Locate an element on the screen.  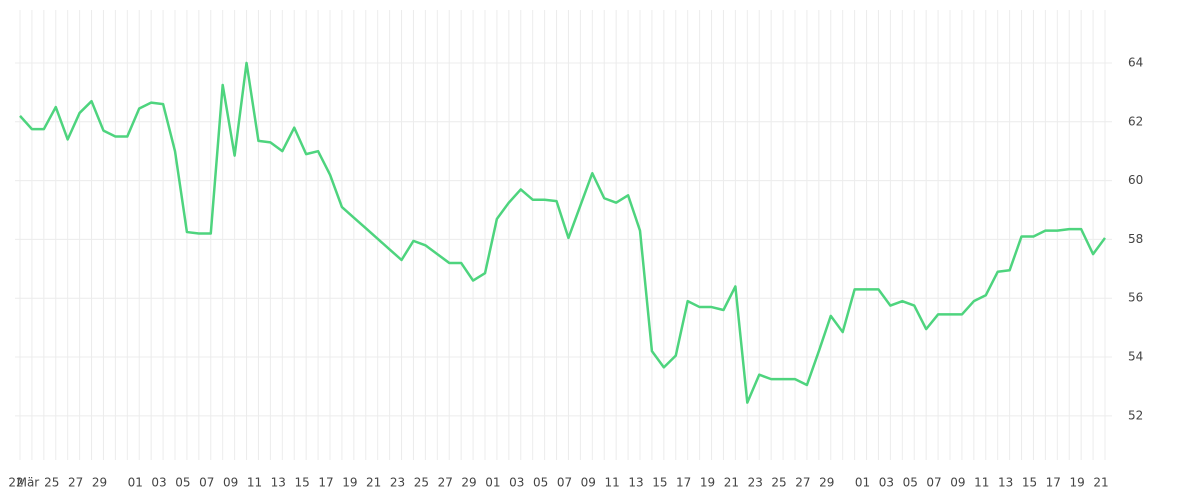
x-tick-label: Mär is located at coordinates (28, 483).